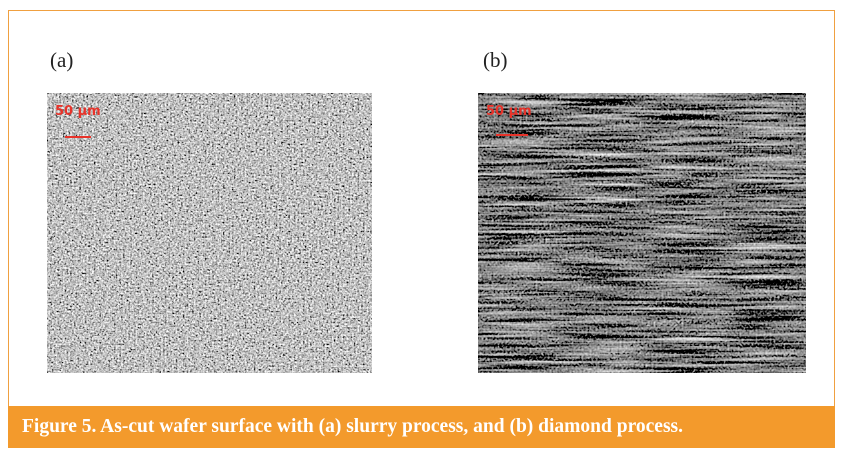 The image size is (844, 457). I want to click on panel-label: (b), so click(495, 60).